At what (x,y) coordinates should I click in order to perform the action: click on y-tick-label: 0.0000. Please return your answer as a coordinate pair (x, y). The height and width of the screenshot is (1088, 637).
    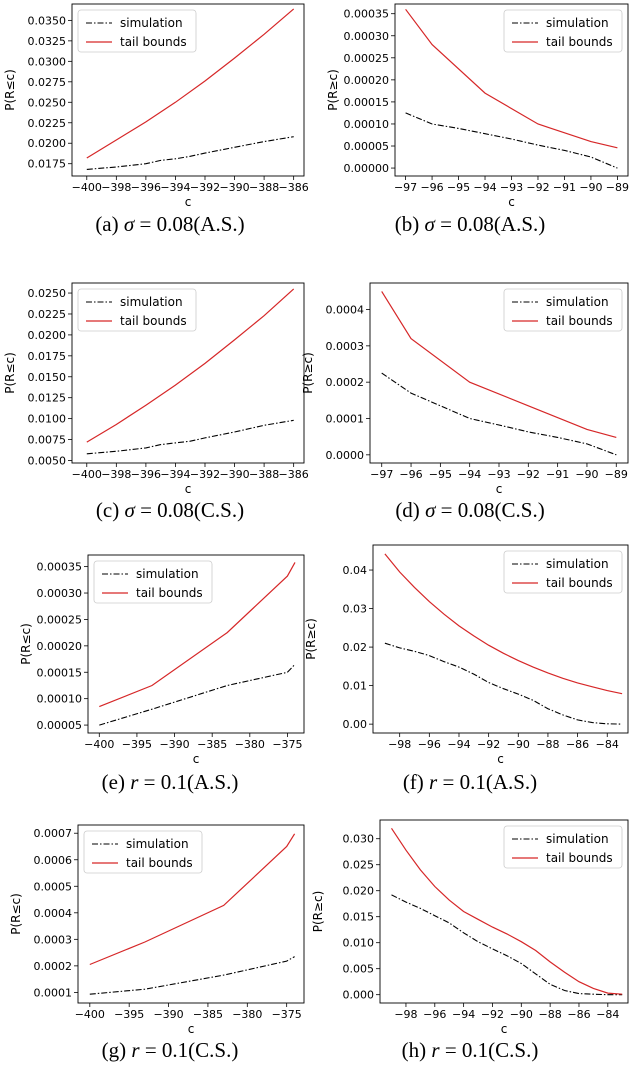
    Looking at the image, I should click on (345, 455).